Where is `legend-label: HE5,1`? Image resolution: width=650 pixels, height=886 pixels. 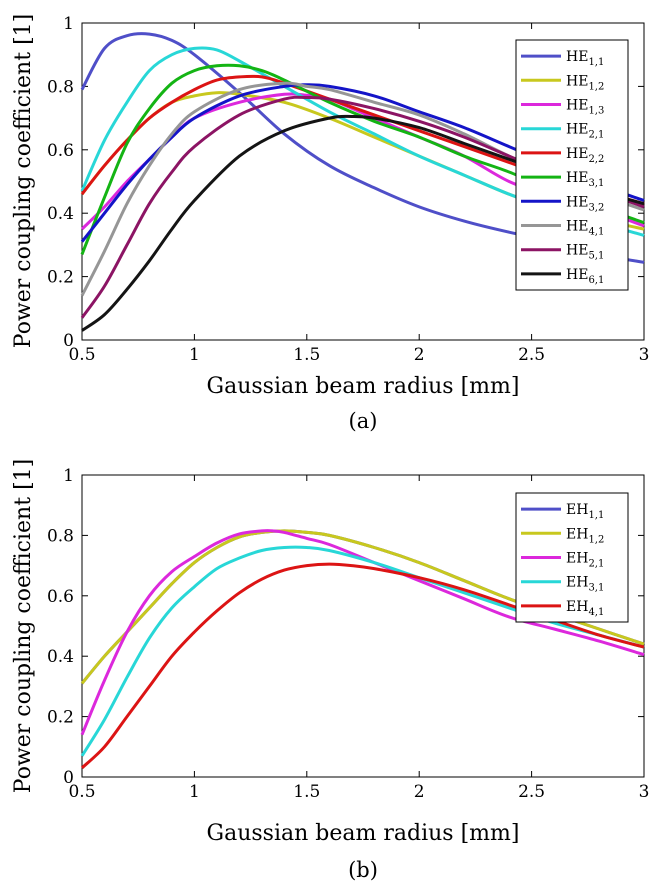 legend-label: HE5,1 is located at coordinates (585, 252).